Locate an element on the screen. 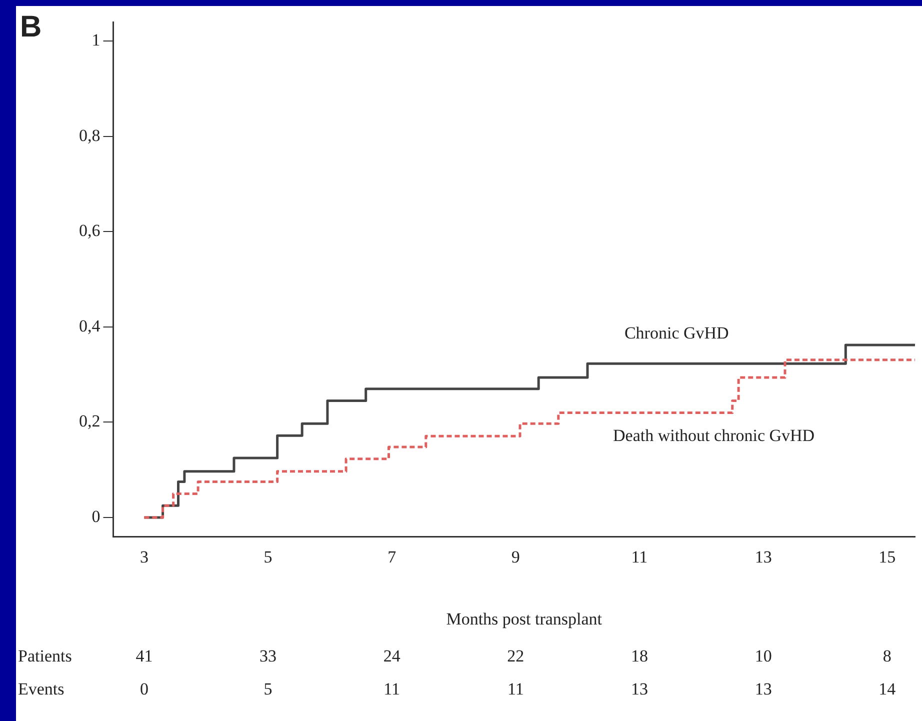  text: 8 is located at coordinates (887, 656).